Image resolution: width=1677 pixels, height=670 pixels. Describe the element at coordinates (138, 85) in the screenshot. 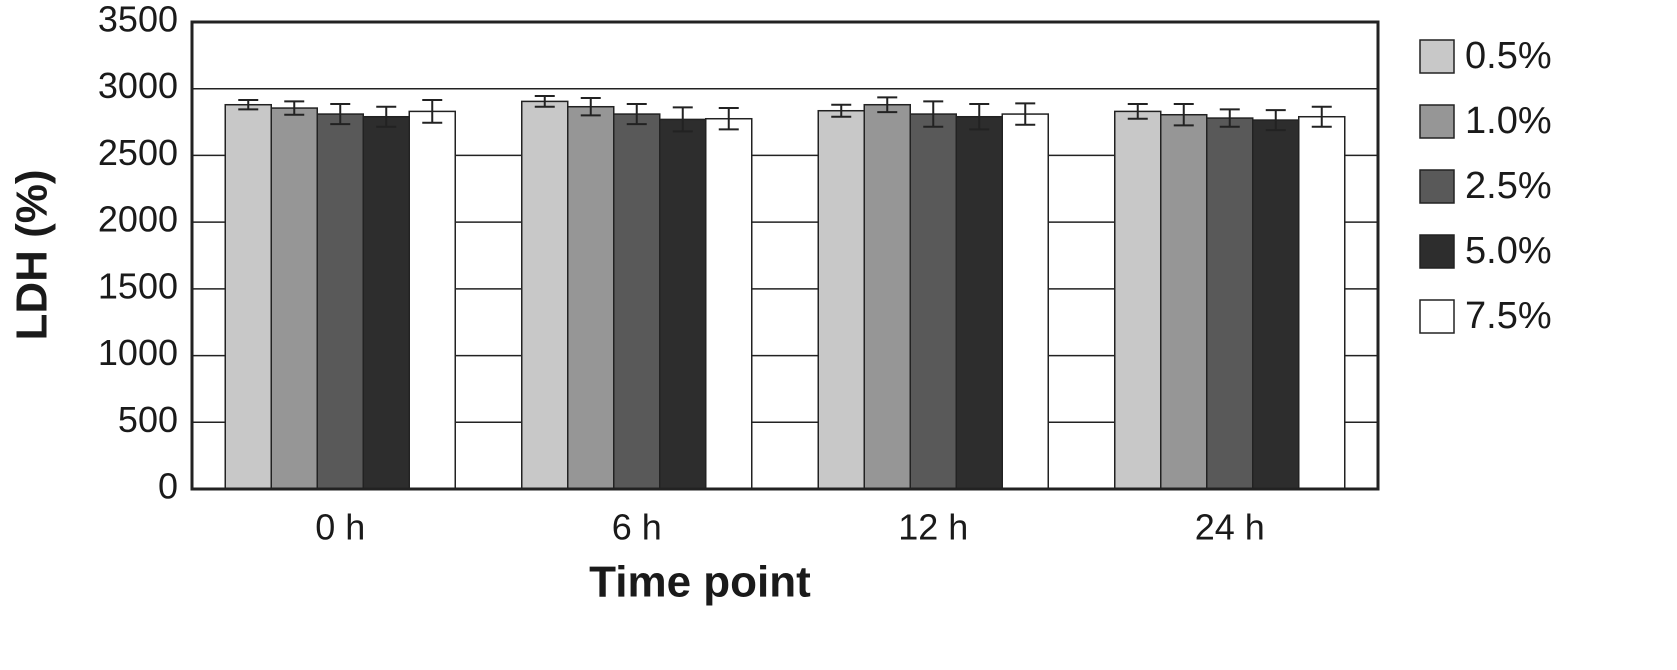

I see `y-tick-label: 3000` at that location.